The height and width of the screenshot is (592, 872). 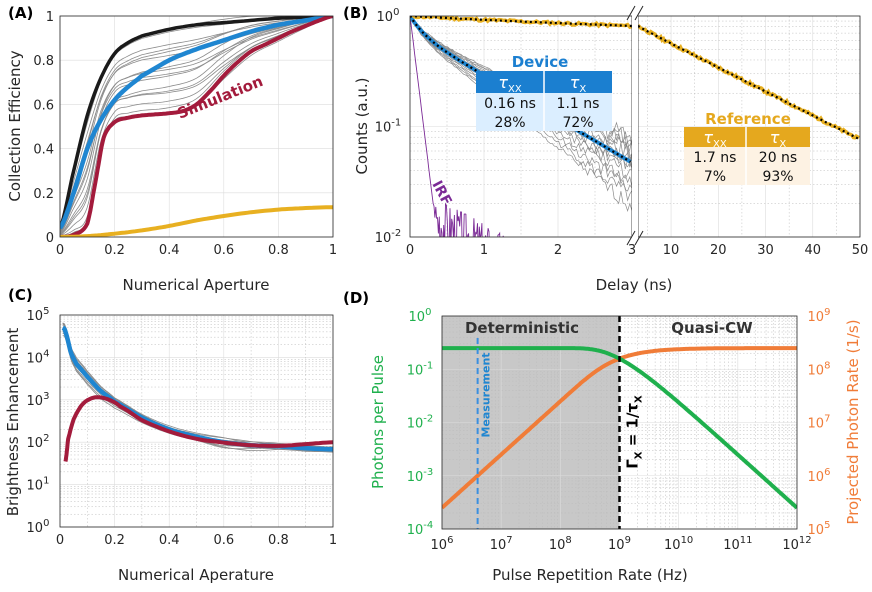 I want to click on x-tick-label: 20, so click(x=718, y=250).